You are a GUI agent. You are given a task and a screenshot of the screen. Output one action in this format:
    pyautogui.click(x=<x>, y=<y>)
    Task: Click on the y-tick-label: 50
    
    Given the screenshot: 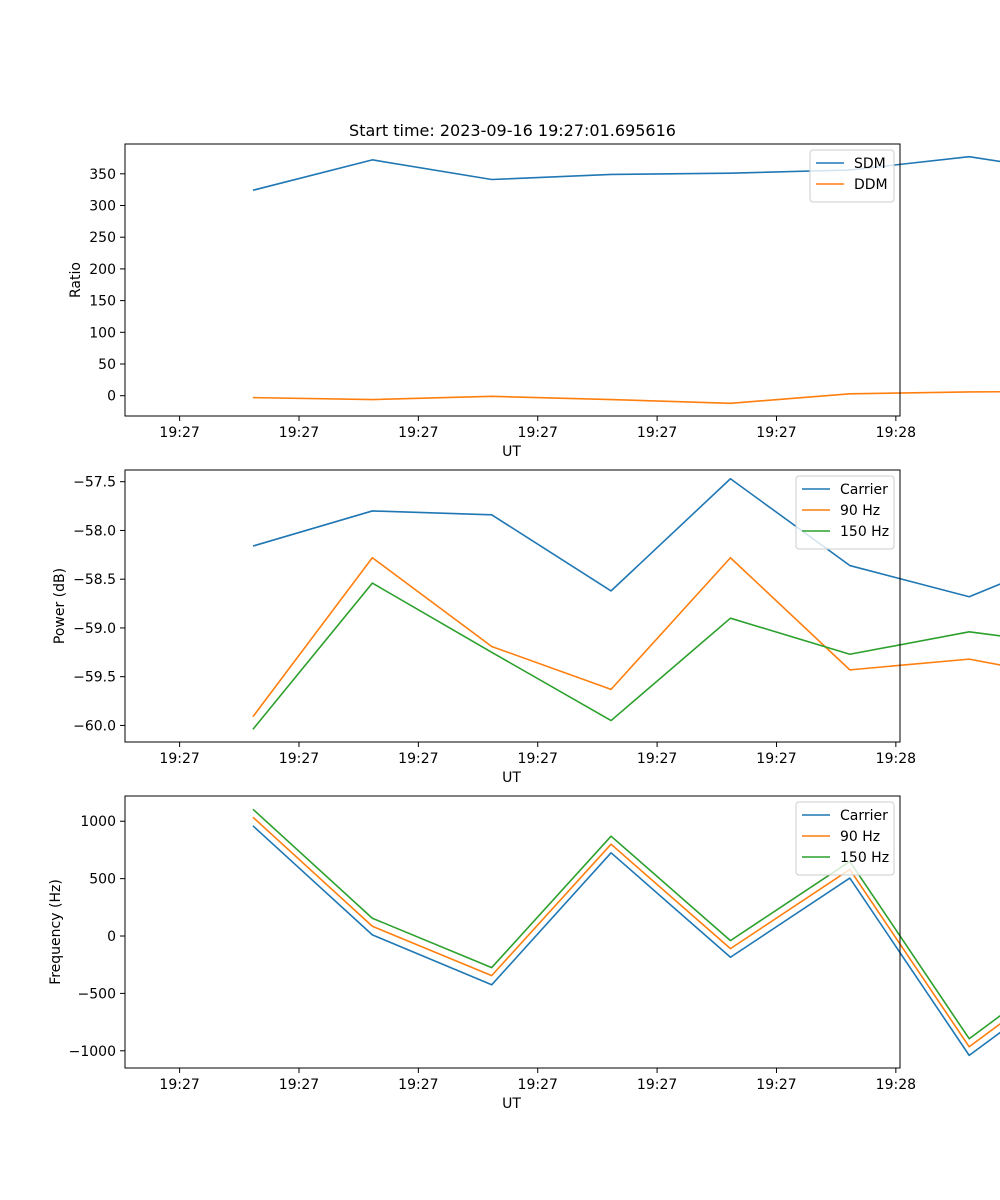 What is the action you would take?
    pyautogui.click(x=107, y=365)
    